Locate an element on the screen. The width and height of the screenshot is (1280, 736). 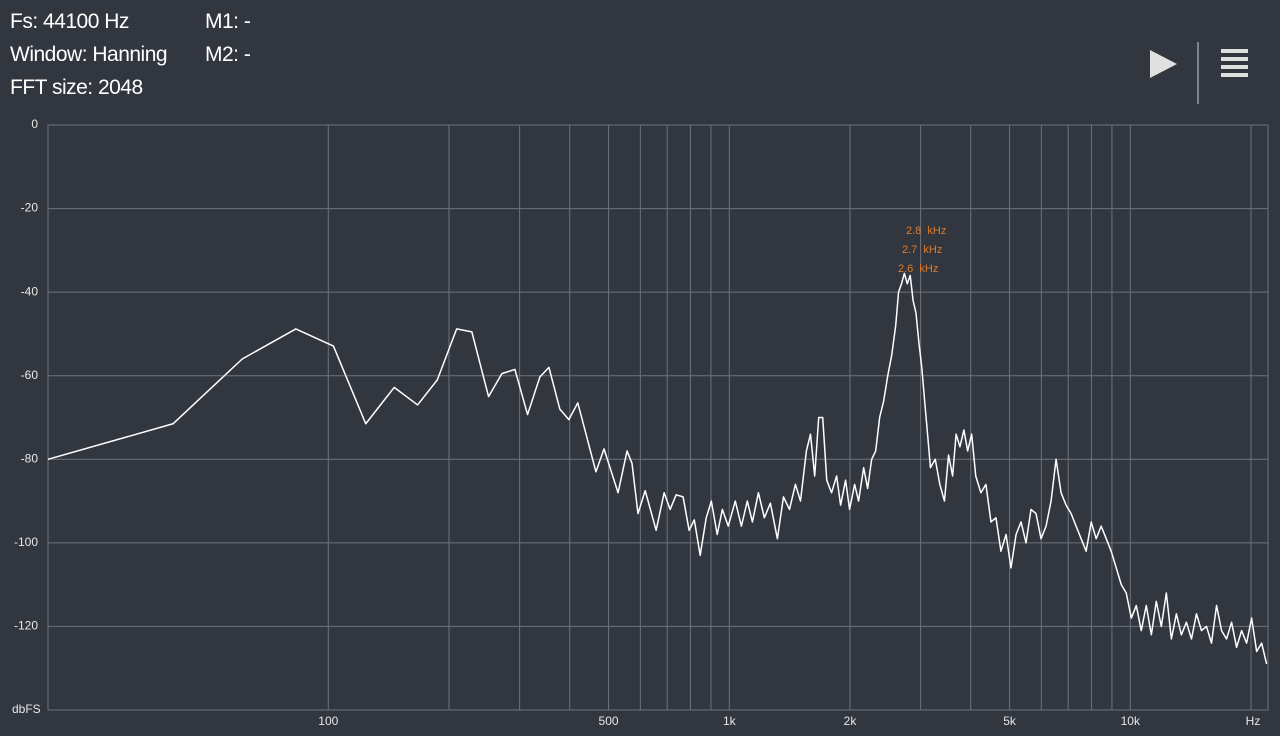
x-tick-label: 1k is located at coordinates (730, 721).